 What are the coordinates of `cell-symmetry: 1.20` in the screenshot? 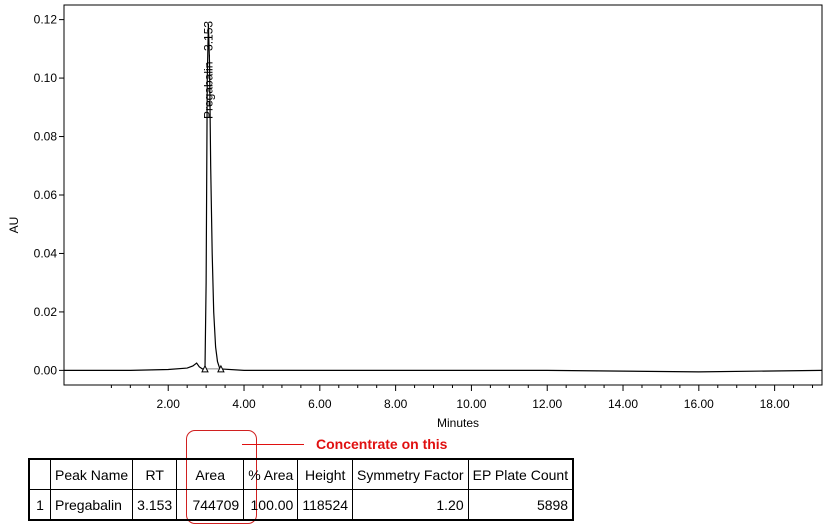 It's located at (410, 505).